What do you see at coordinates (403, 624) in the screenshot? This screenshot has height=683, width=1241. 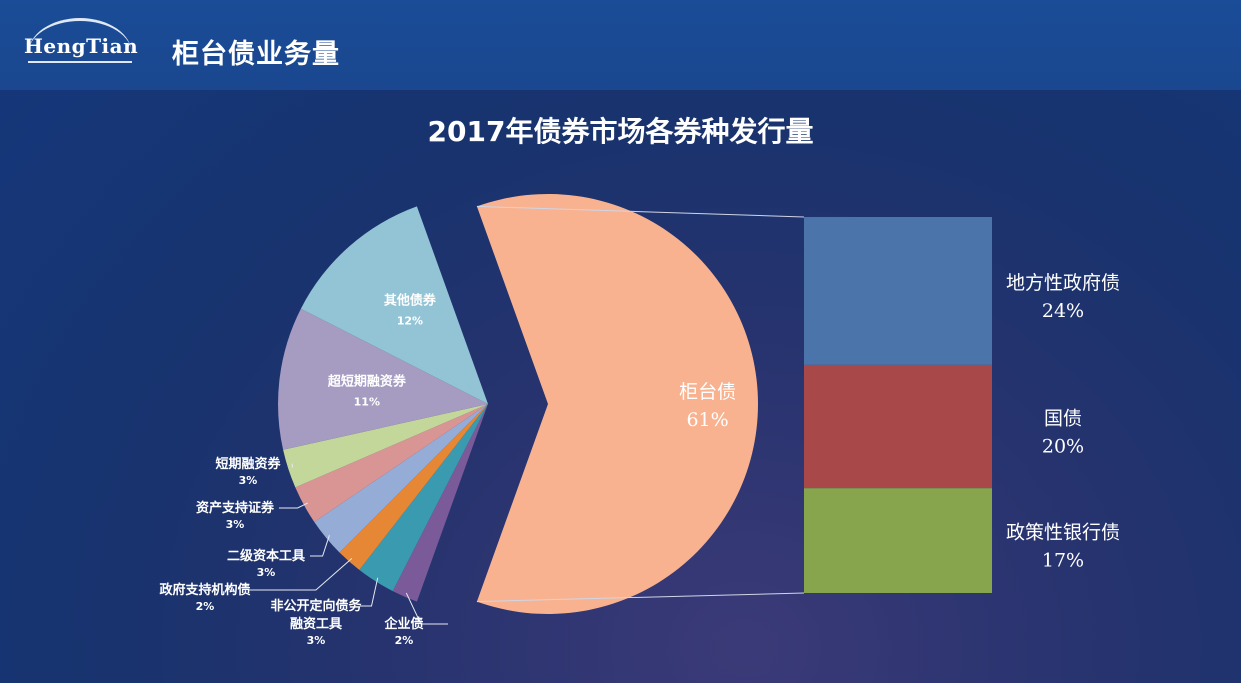 I see `slice-label-name: 企业债` at bounding box center [403, 624].